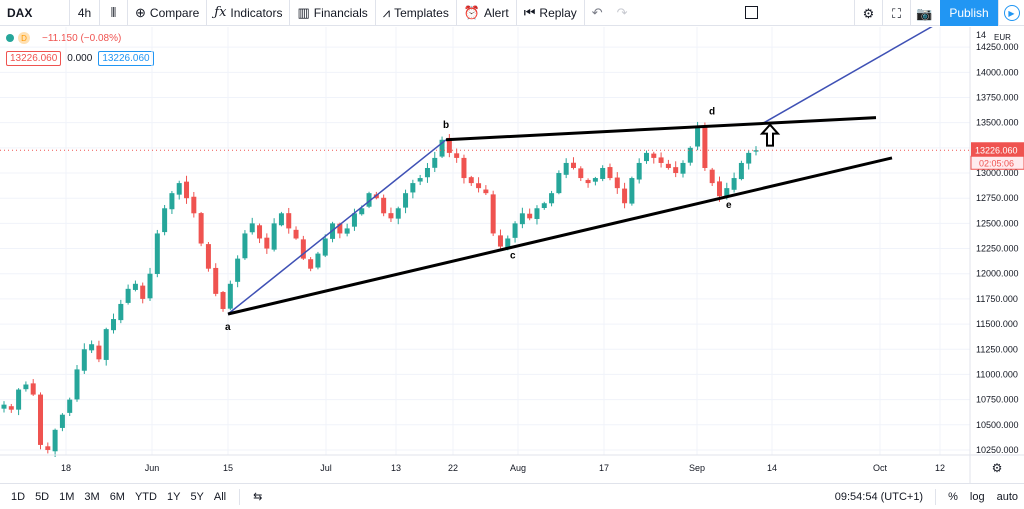  What do you see at coordinates (551, 13) in the screenshot?
I see `replay-button: ⏮ Replay` at bounding box center [551, 13].